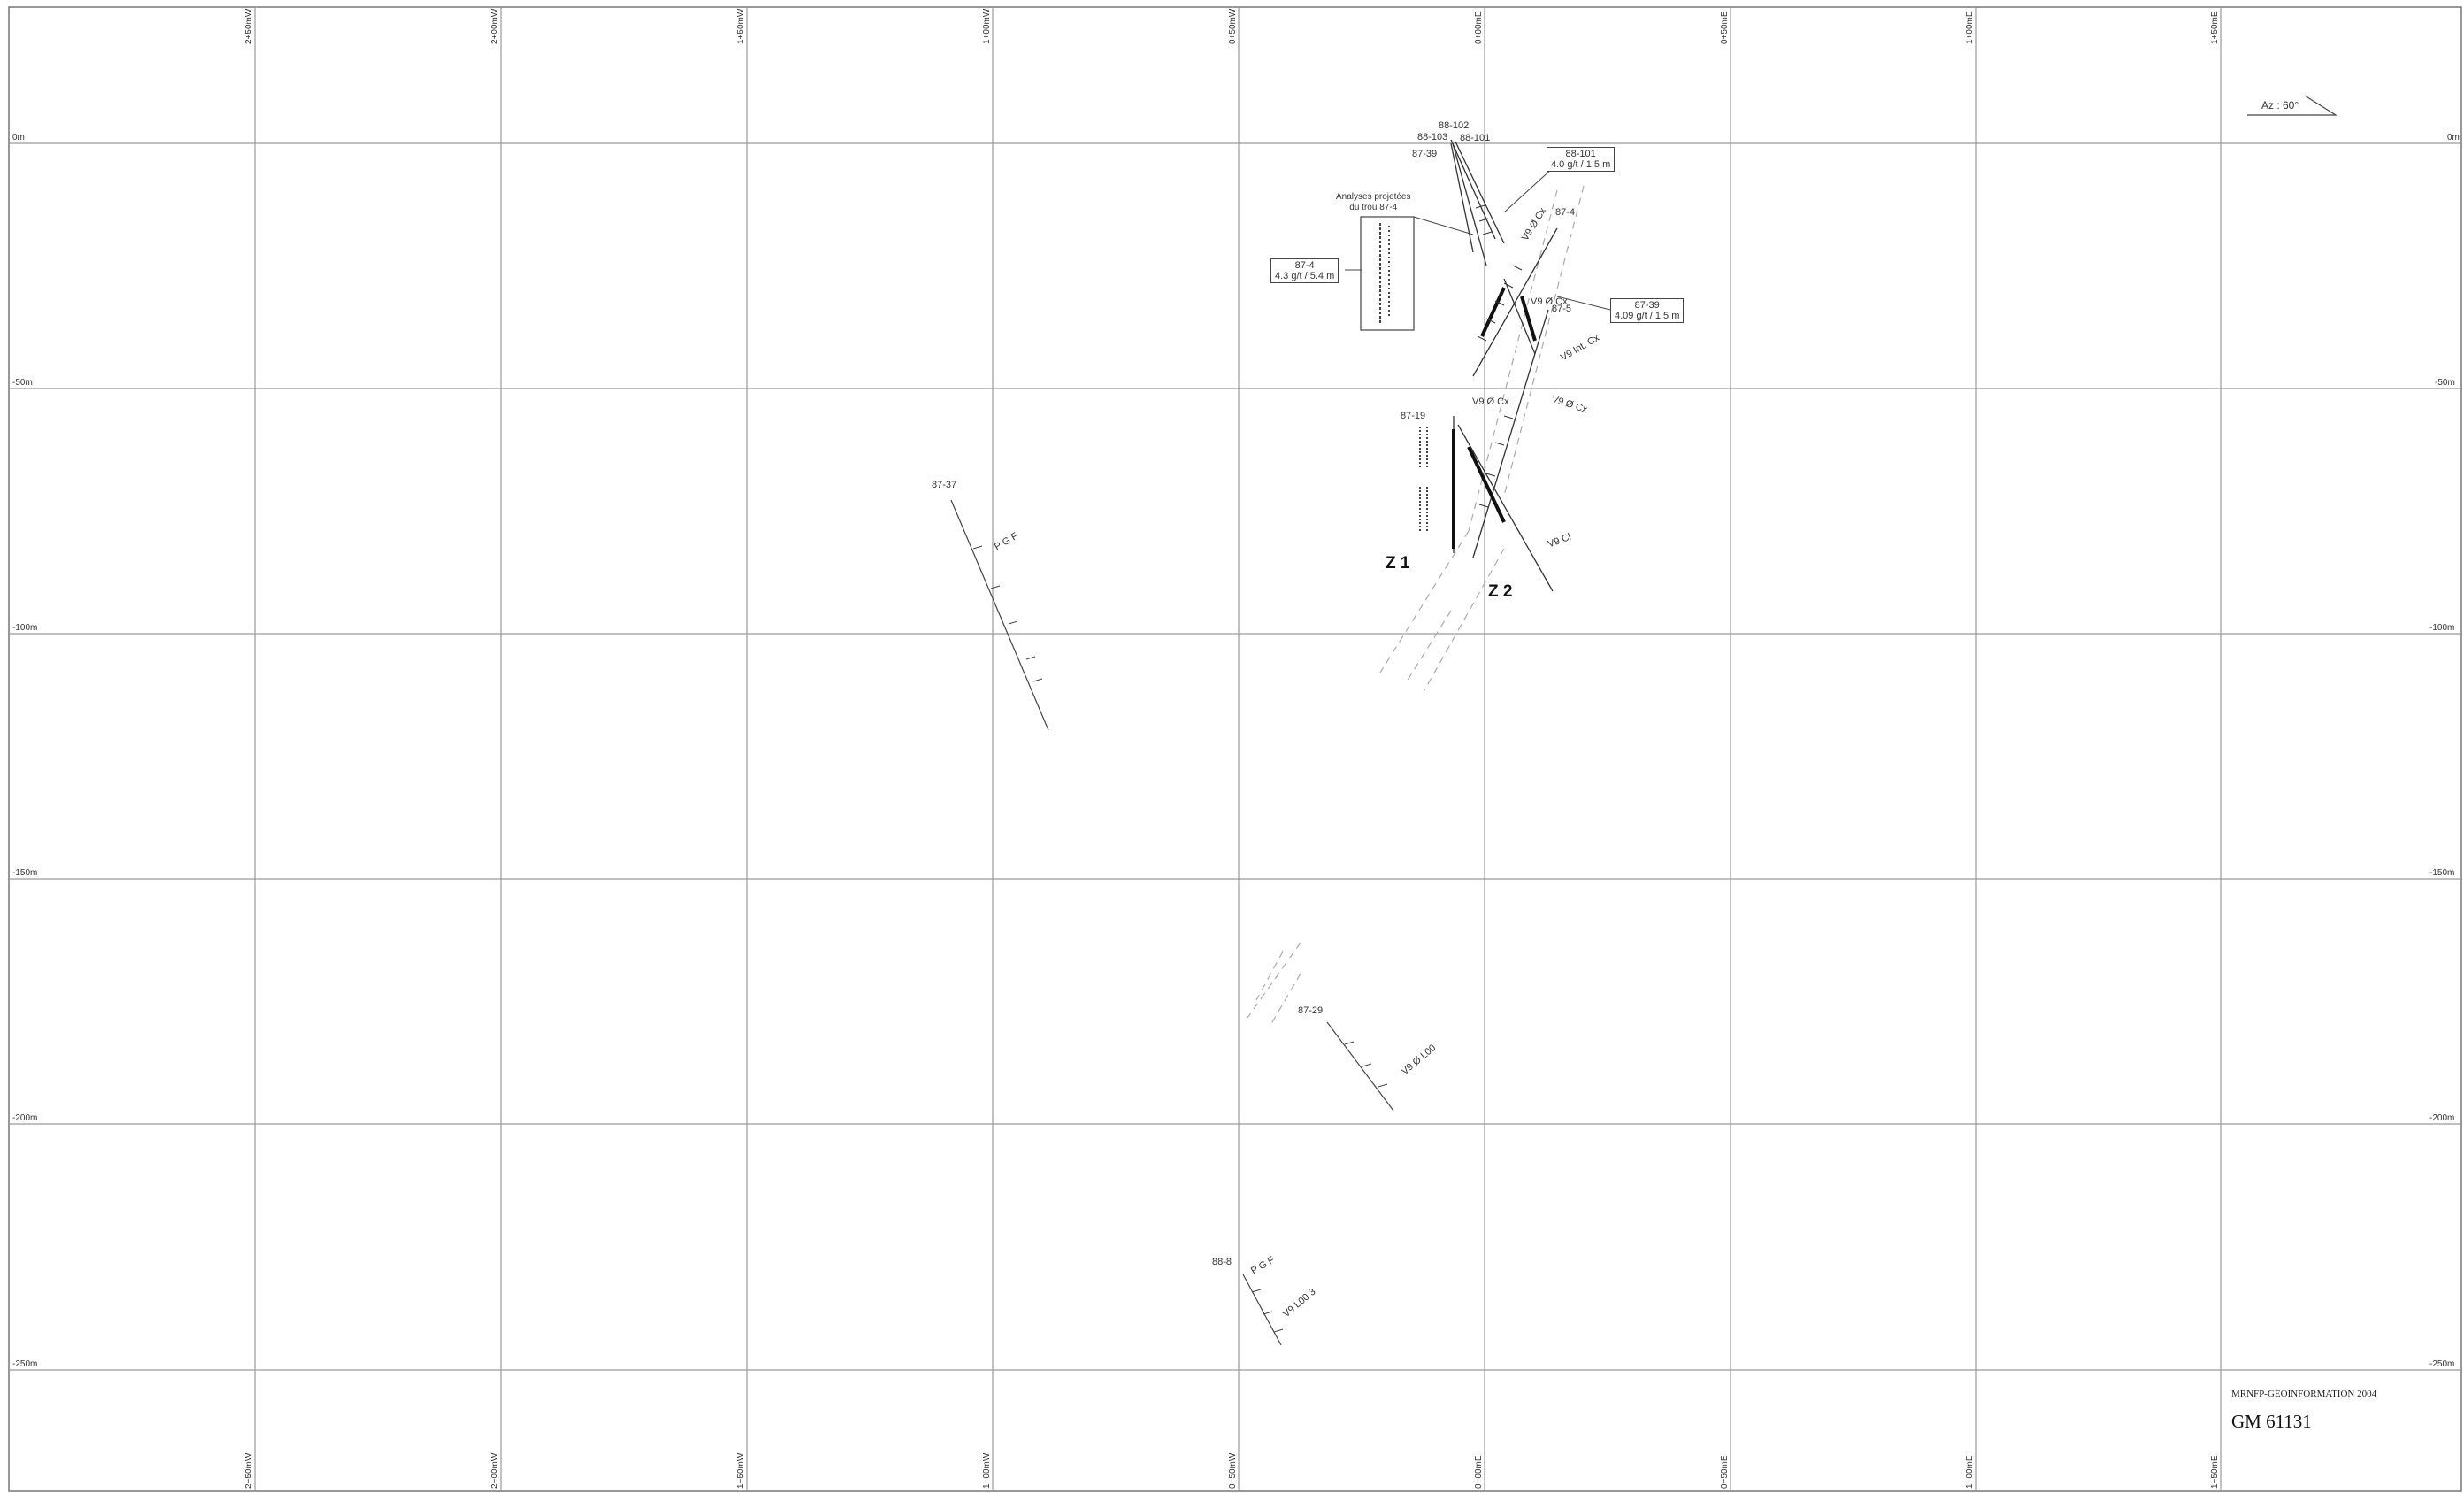 Image resolution: width=2464 pixels, height=1493 pixels. I want to click on hole-88-8-ticks, so click(1267, 1311).